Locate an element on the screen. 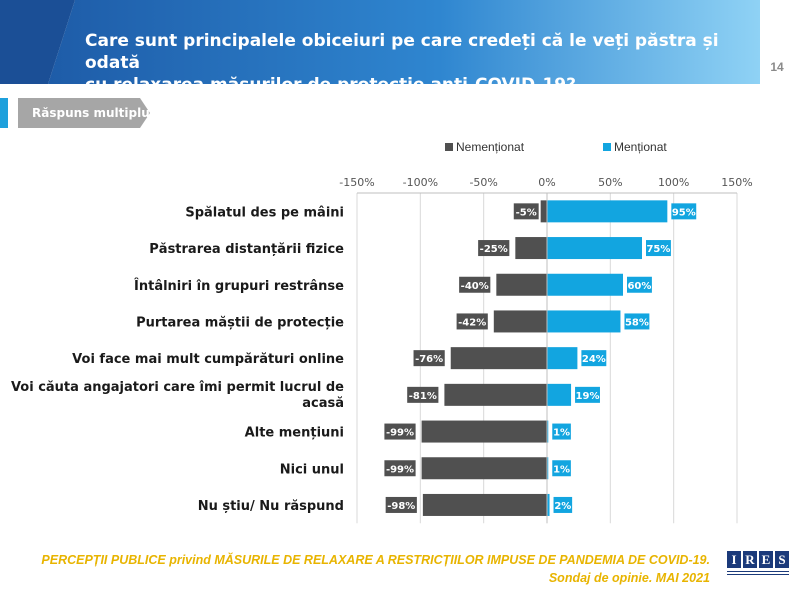  data-label-nementionat: -81% is located at coordinates (423, 396).